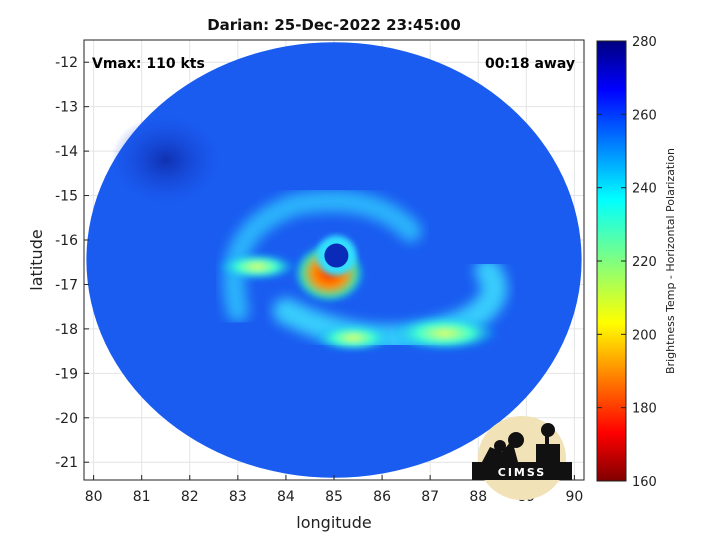 The width and height of the screenshot is (720, 540). What do you see at coordinates (644, 482) in the screenshot?
I see `colorbar-tick-label: 160` at bounding box center [644, 482].